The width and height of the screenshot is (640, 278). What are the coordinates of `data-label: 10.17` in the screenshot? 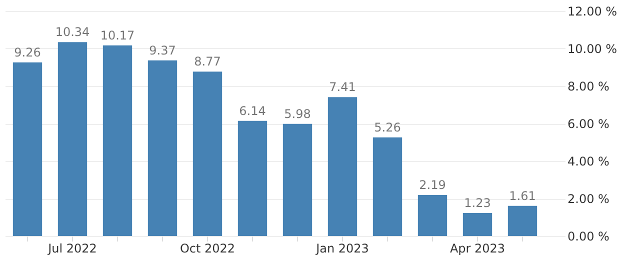 It's located at (117, 35).